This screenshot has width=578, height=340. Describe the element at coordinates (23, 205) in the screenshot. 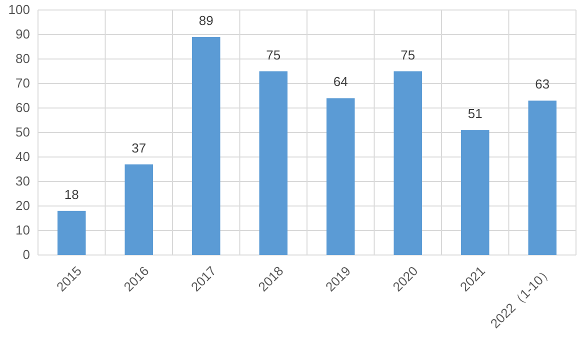

I see `y-tick-label: 20` at that location.